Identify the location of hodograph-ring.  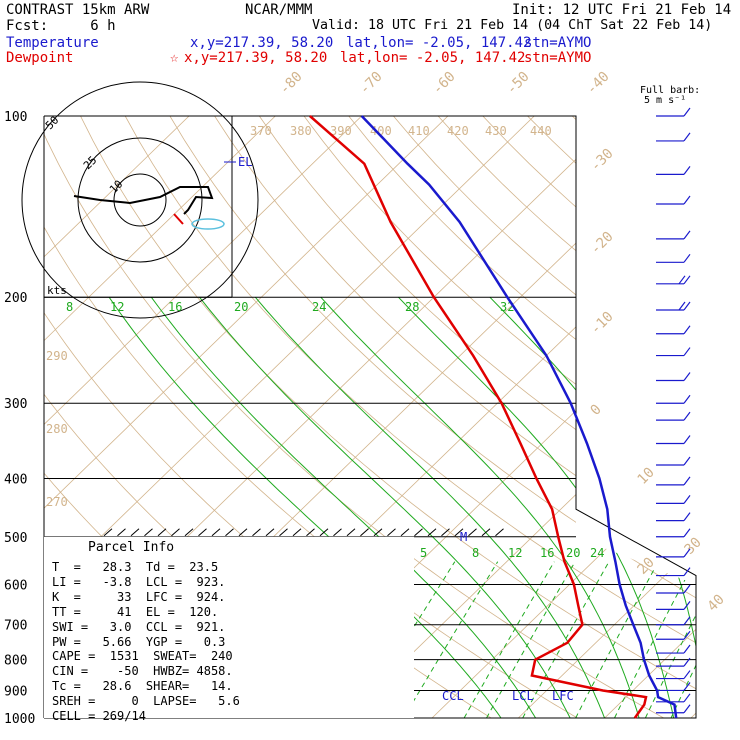
(140, 200).